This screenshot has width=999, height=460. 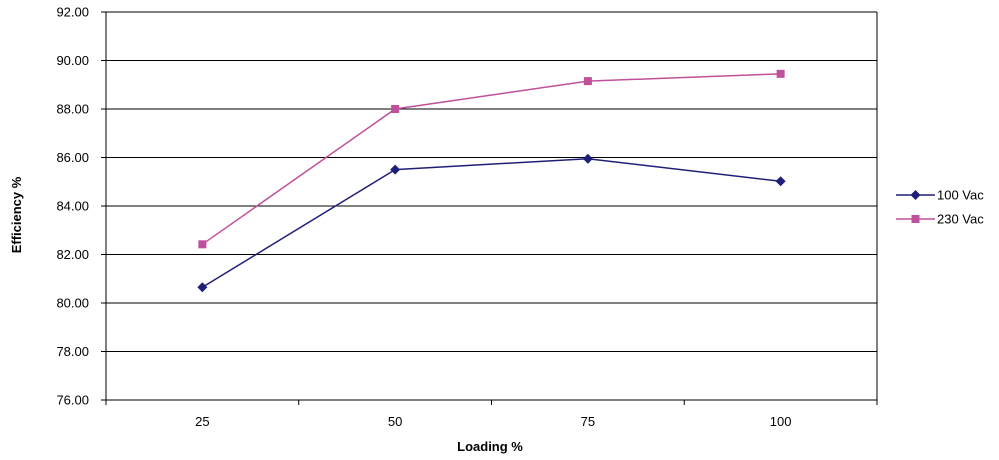 I want to click on legend-entry: 100 Vac, so click(x=940, y=195).